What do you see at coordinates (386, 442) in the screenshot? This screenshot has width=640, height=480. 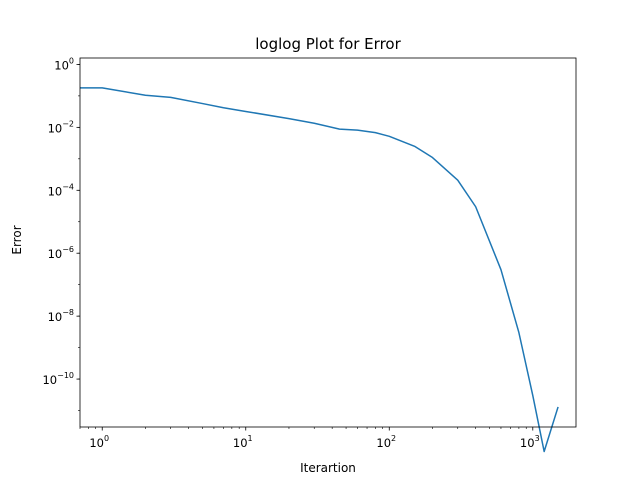 I see `x-tick-label: 10²` at bounding box center [386, 442].